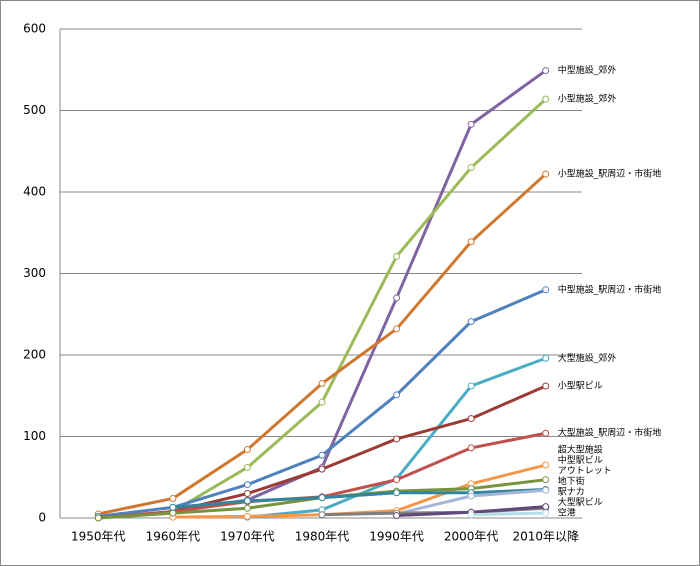 Image resolution: width=700 pixels, height=566 pixels. What do you see at coordinates (34, 29) in the screenshot?
I see `y-tick-label: 600` at bounding box center [34, 29].